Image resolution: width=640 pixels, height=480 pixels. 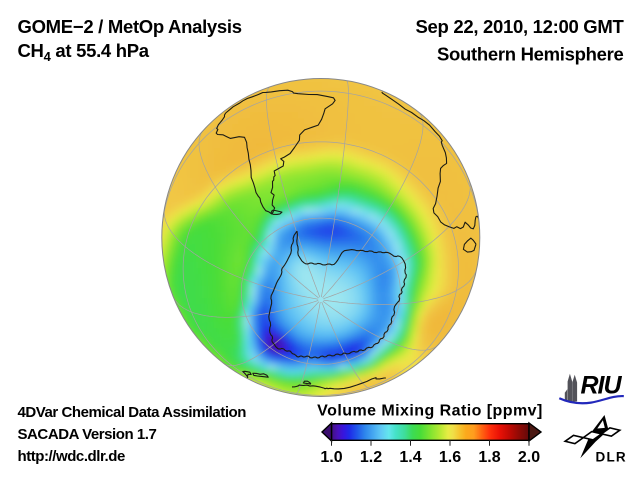 I want to click on svg-text: Southern Hemisphere, so click(x=530, y=54).